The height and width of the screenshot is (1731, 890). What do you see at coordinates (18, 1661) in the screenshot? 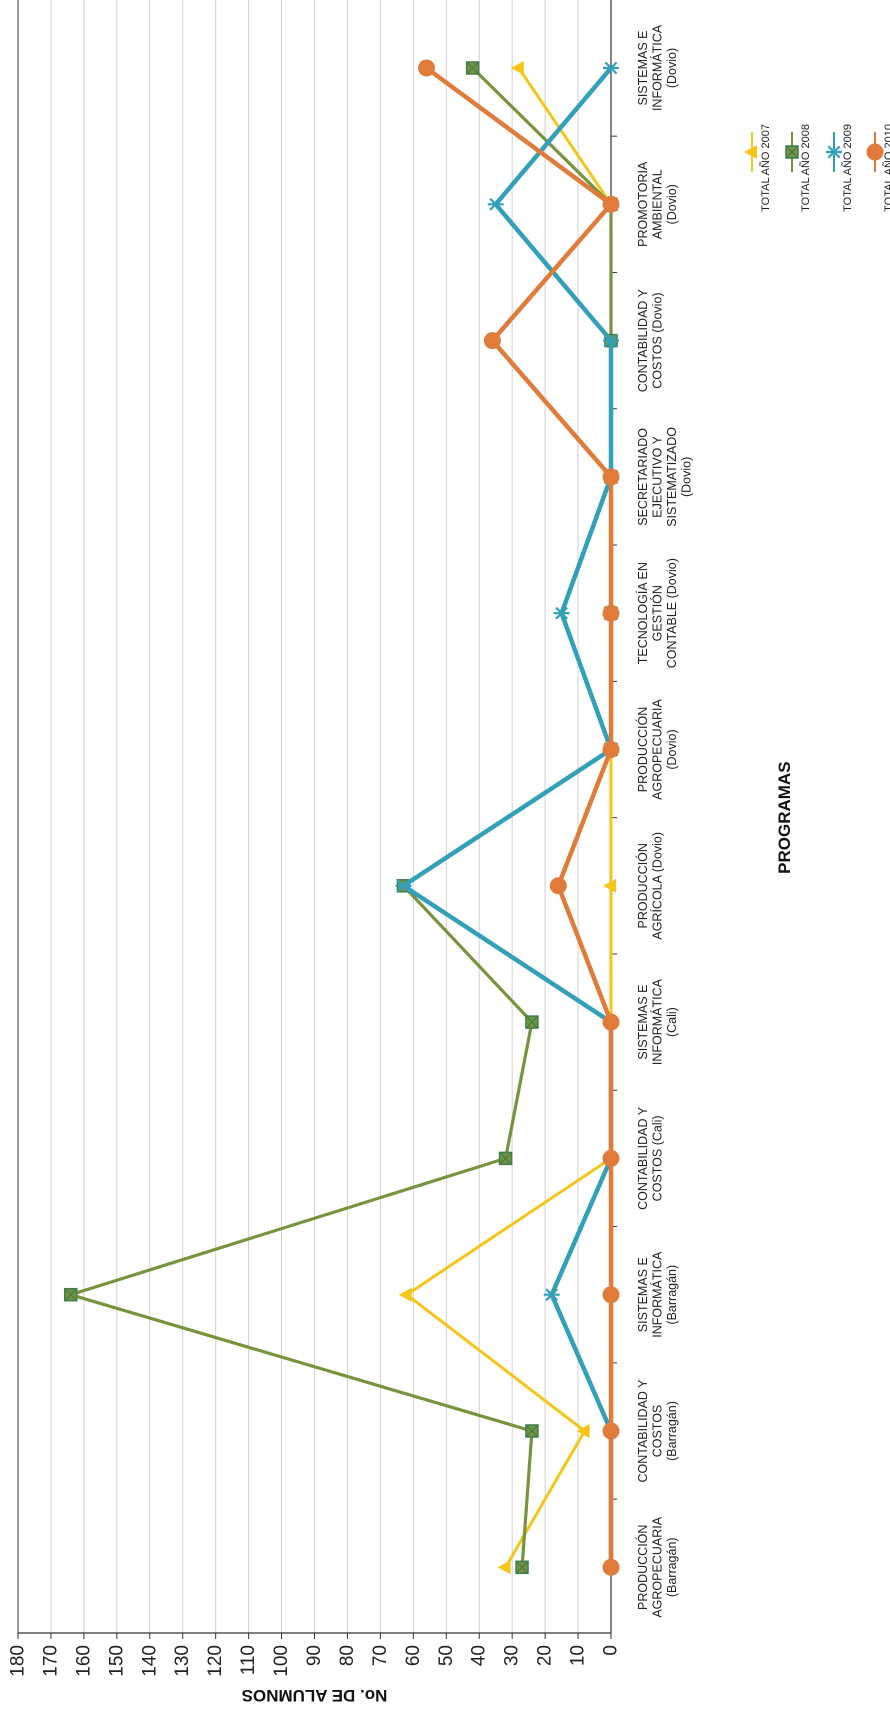
I see `y-tick-label: 180` at bounding box center [18, 1661].